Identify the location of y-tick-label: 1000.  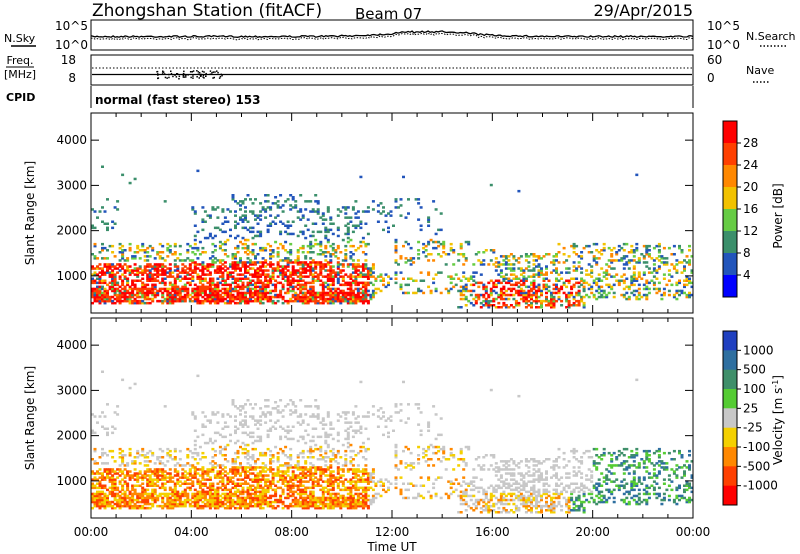
(71, 276).